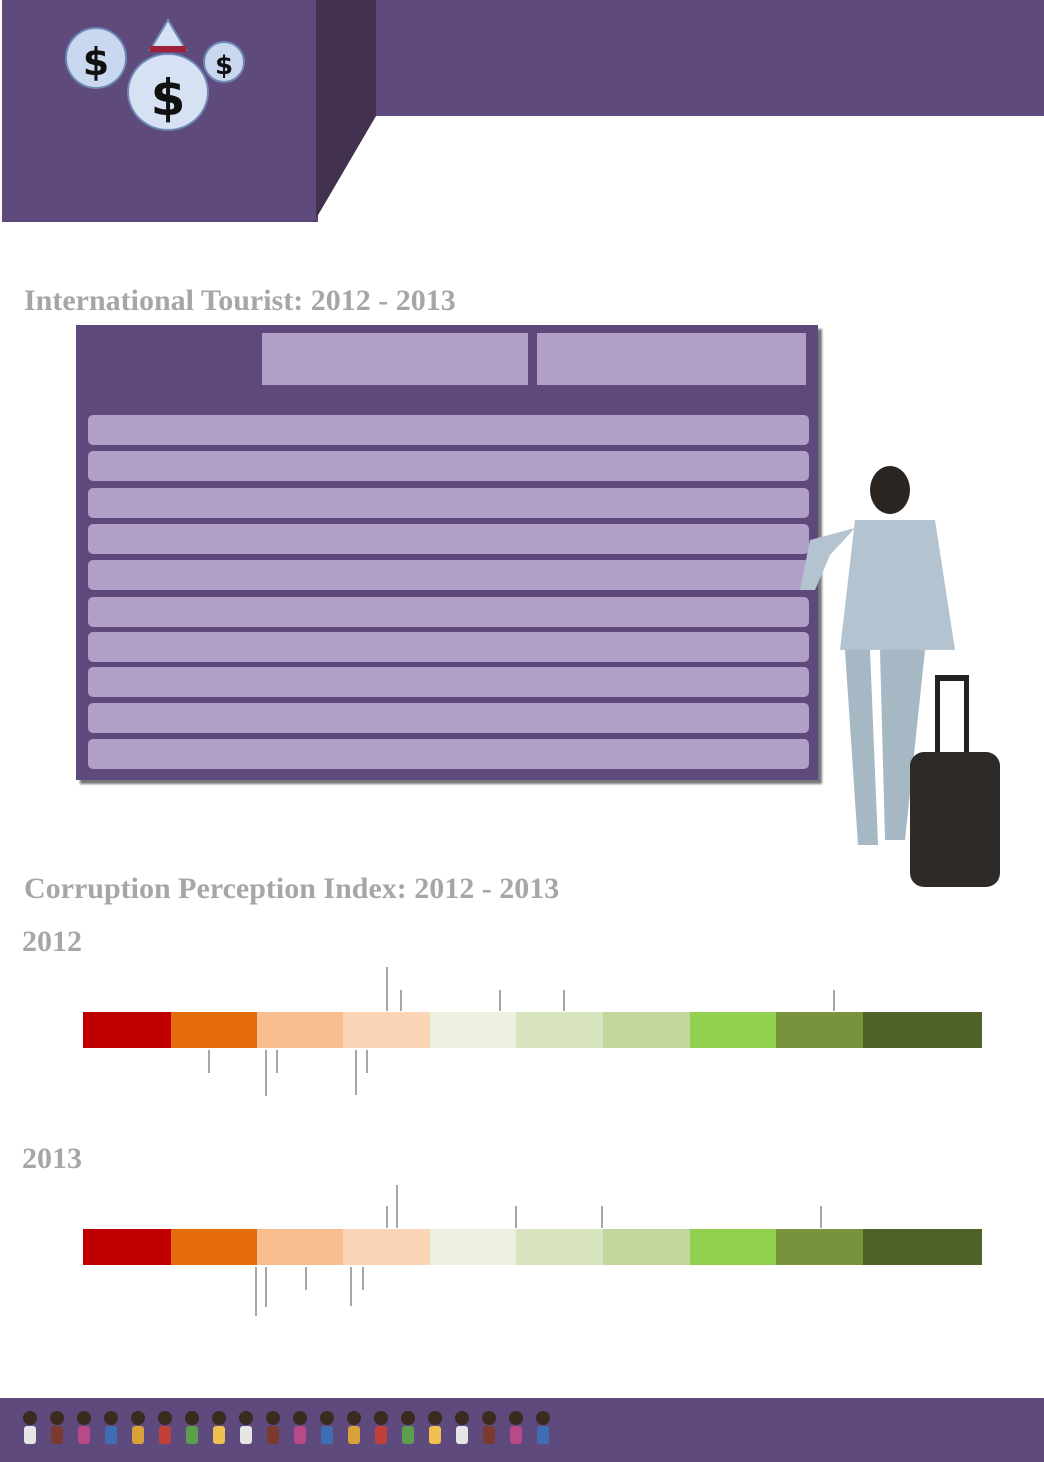 The image size is (1044, 1462). Describe the element at coordinates (52, 941) in the screenshot. I see `year-label: 2012` at that location.